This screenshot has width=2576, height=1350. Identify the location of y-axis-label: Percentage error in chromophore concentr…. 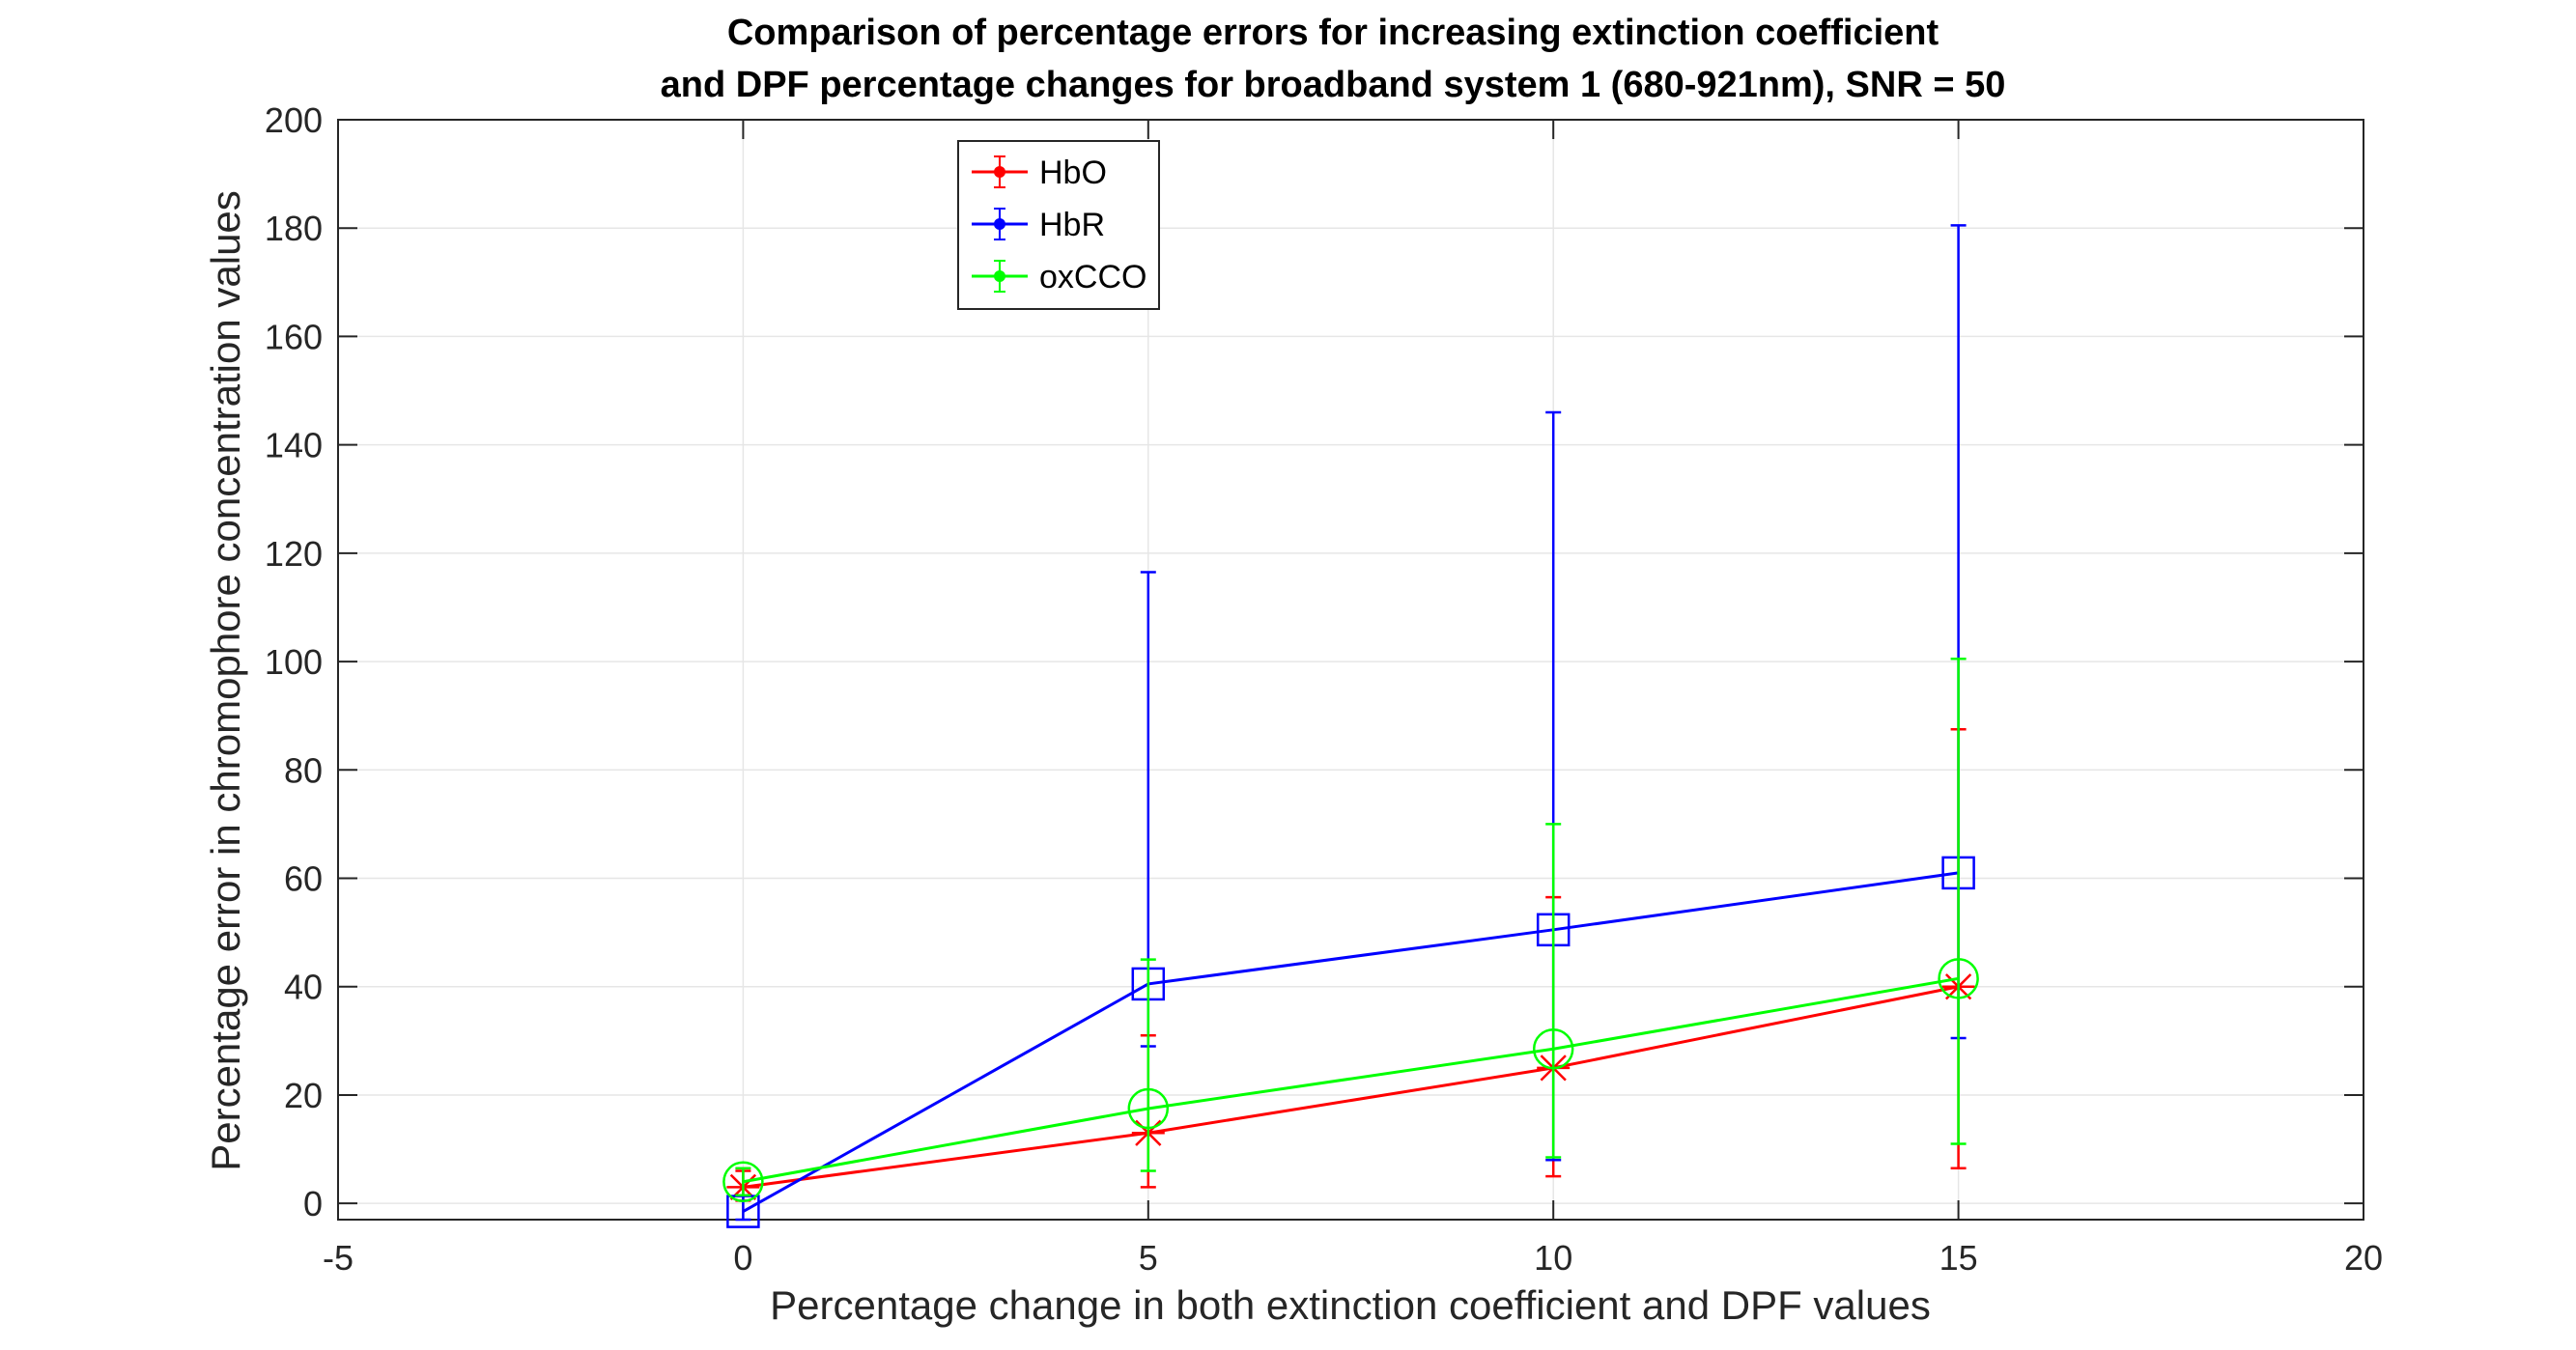
(225, 680).